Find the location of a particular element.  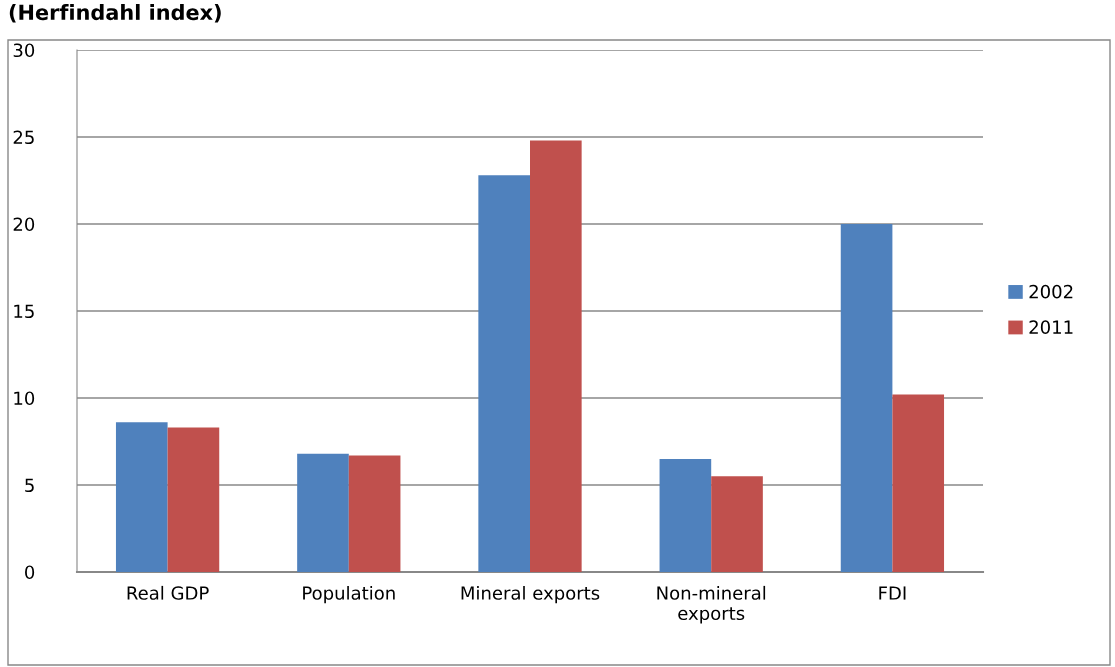

x-tick-label: FDI is located at coordinates (892, 593).